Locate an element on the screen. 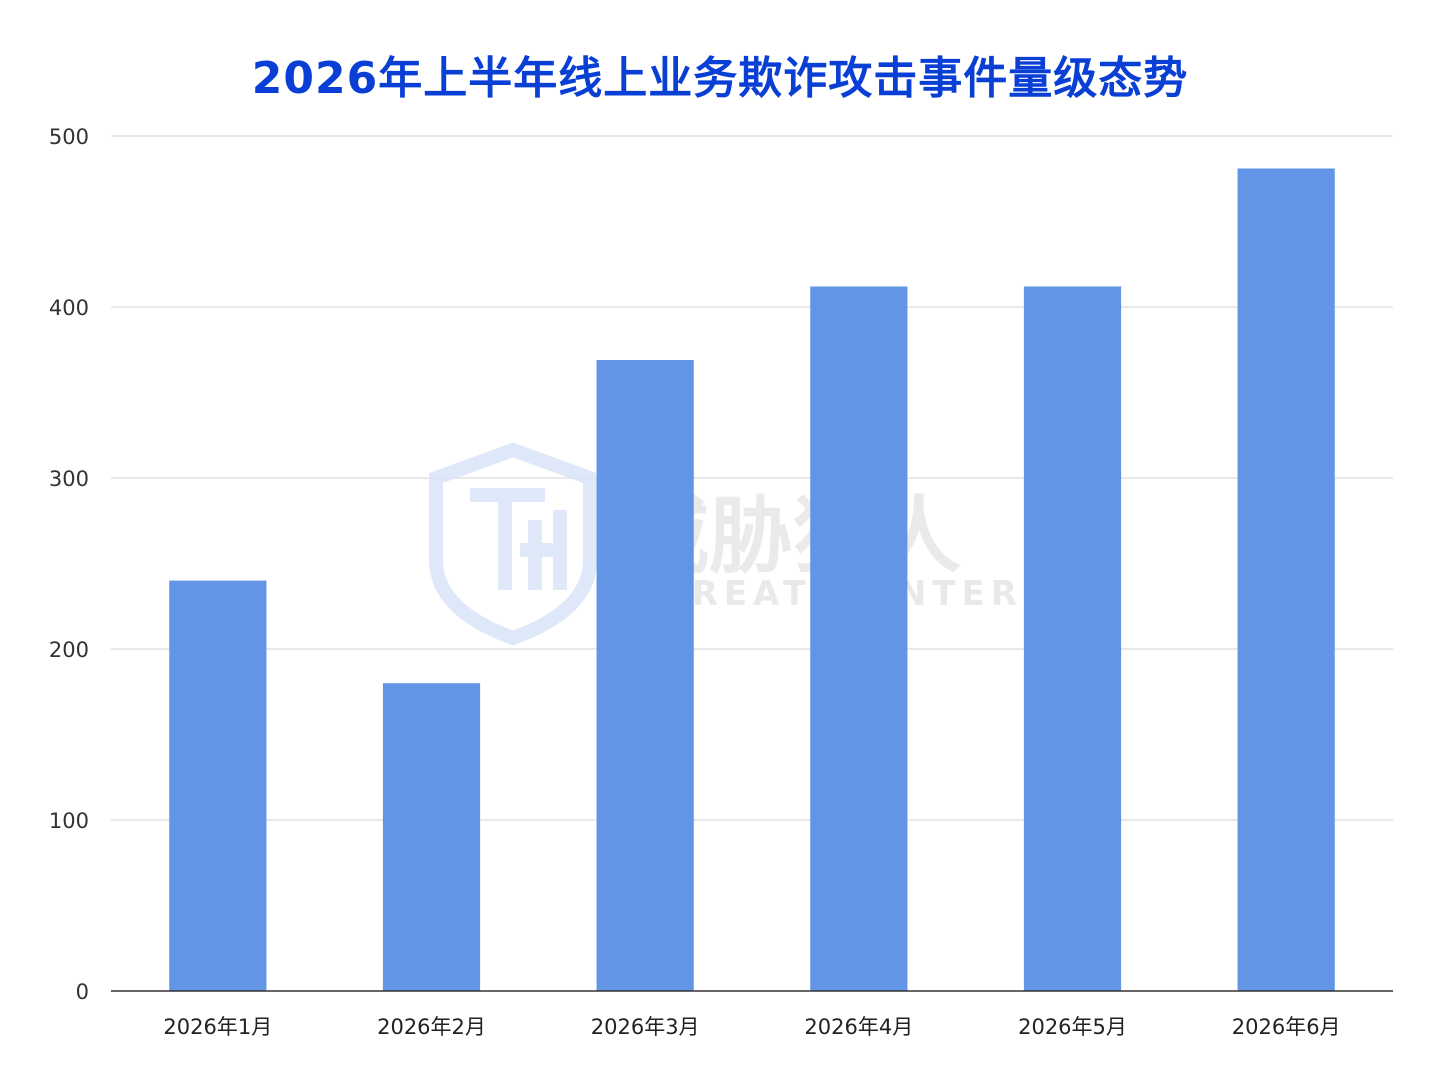  y-tick-label: 400 is located at coordinates (69, 308).